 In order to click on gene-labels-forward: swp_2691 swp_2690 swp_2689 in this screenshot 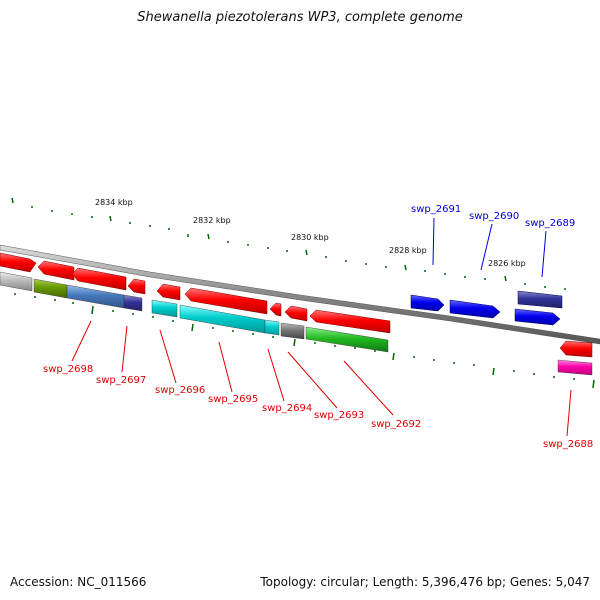, I will do `click(493, 216)`.